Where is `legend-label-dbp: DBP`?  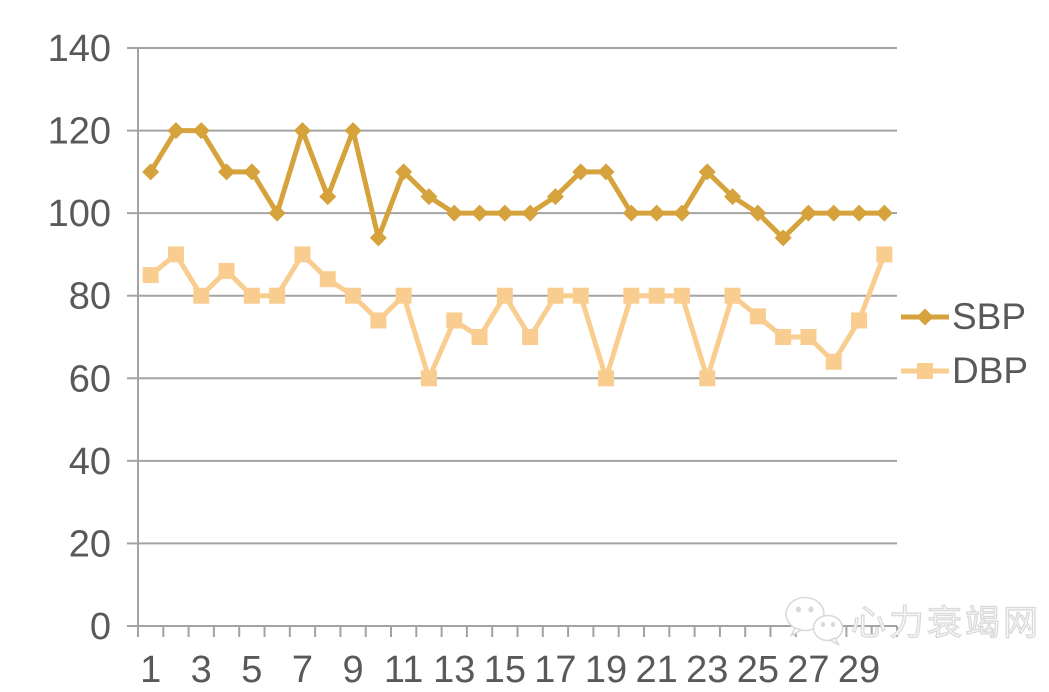 legend-label-dbp: DBP is located at coordinates (990, 370).